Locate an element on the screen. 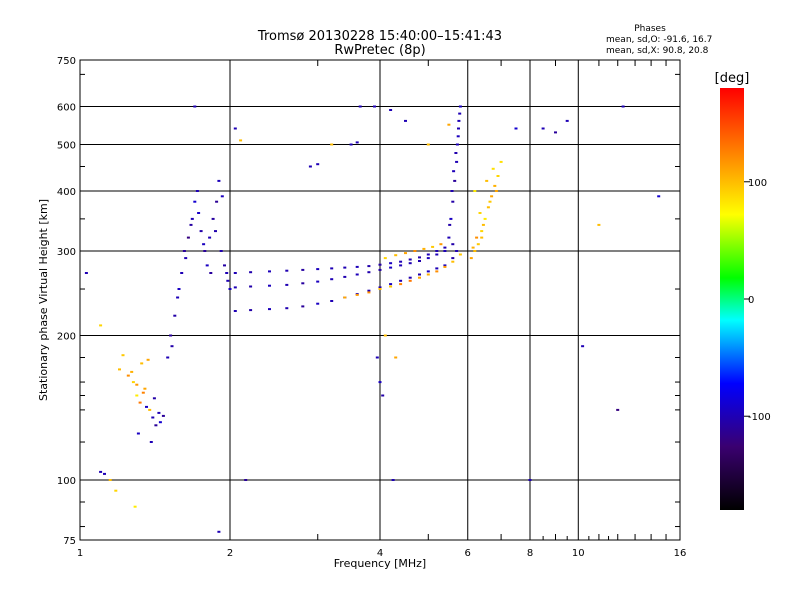  phase-stats-o: mean, sd,O: -91.6, 16.7 is located at coordinates (659, 40).